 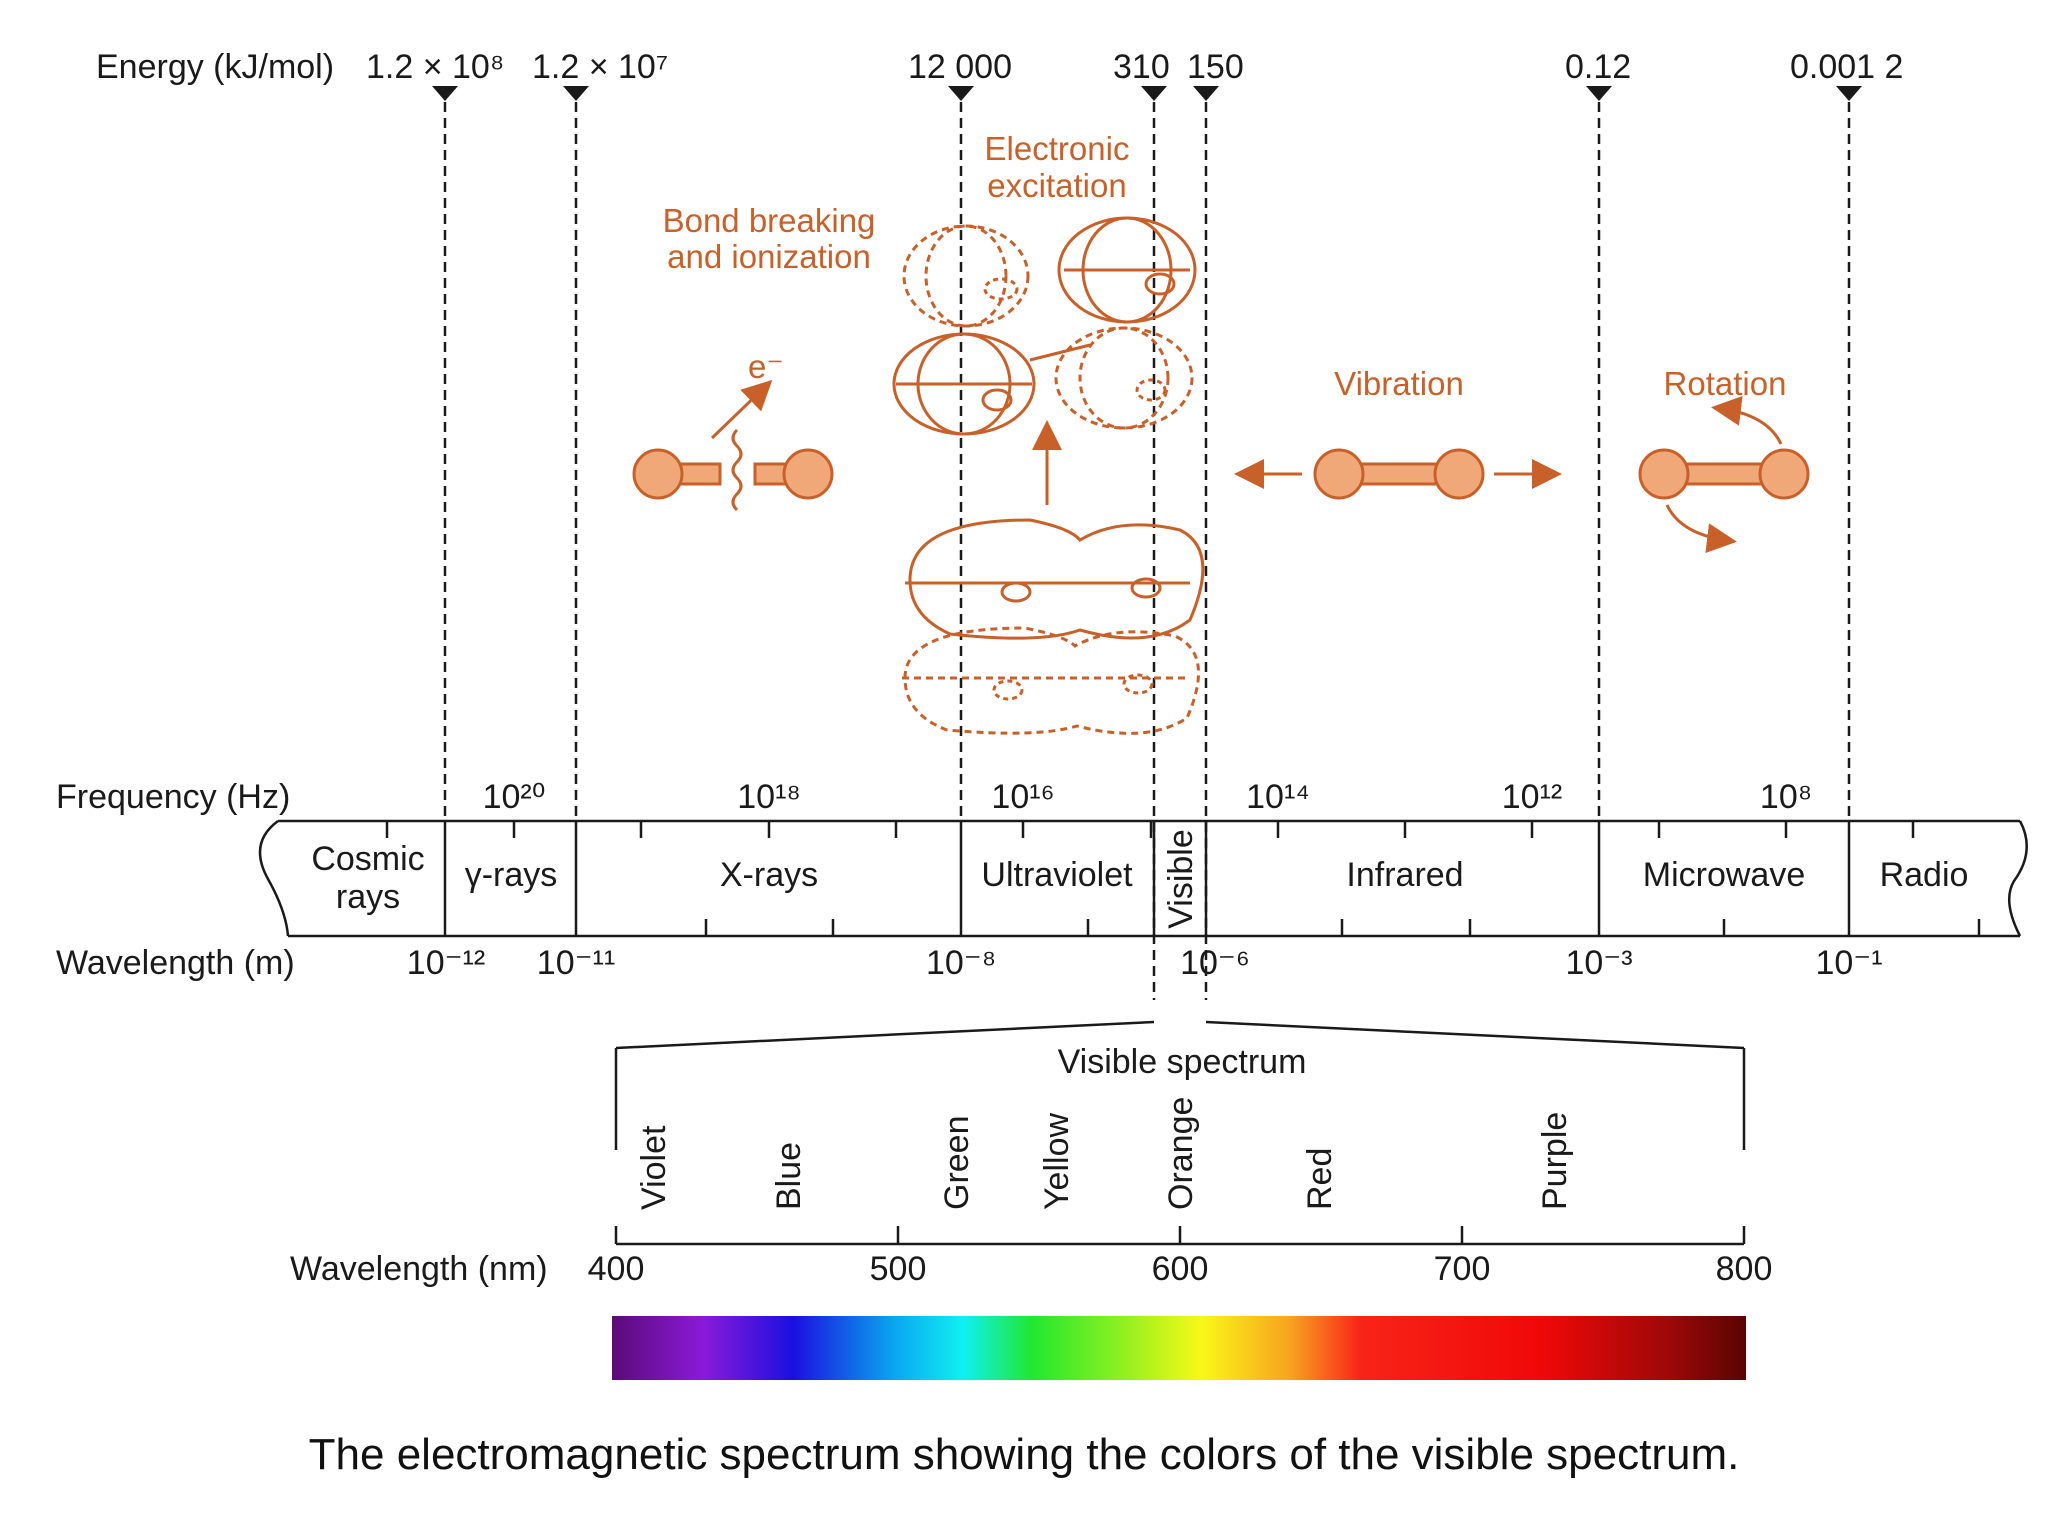 I want to click on wavelength-m-tick-label: 10⁻¹, so click(x=1848, y=963).